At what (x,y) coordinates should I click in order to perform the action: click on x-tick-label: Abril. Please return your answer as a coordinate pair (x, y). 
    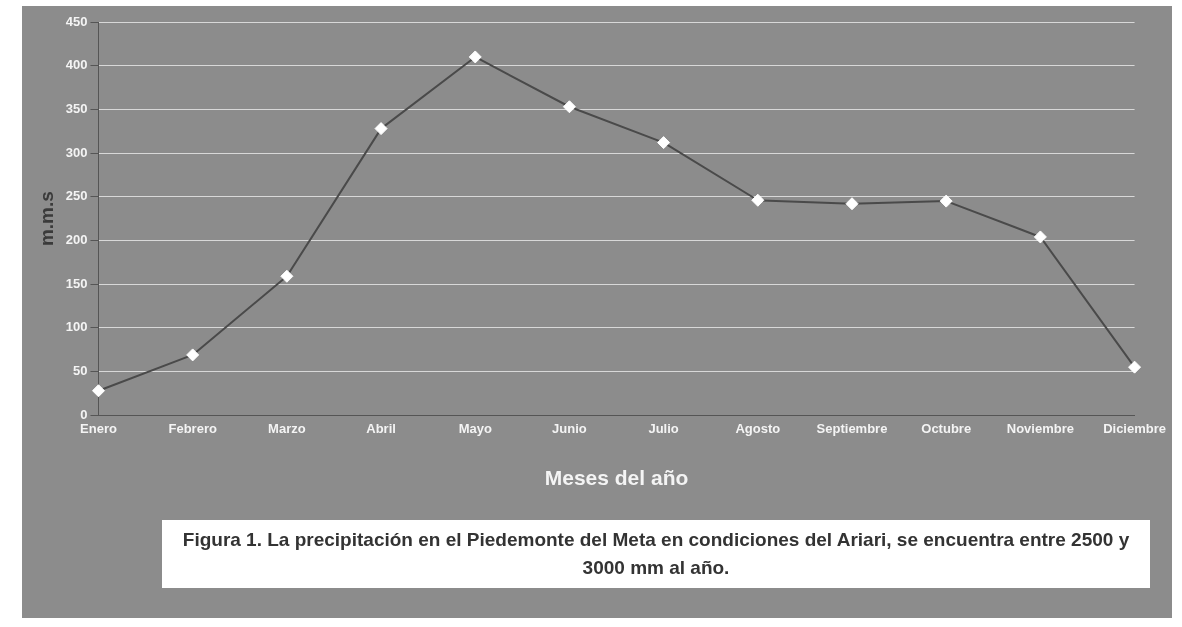
    Looking at the image, I should click on (381, 428).